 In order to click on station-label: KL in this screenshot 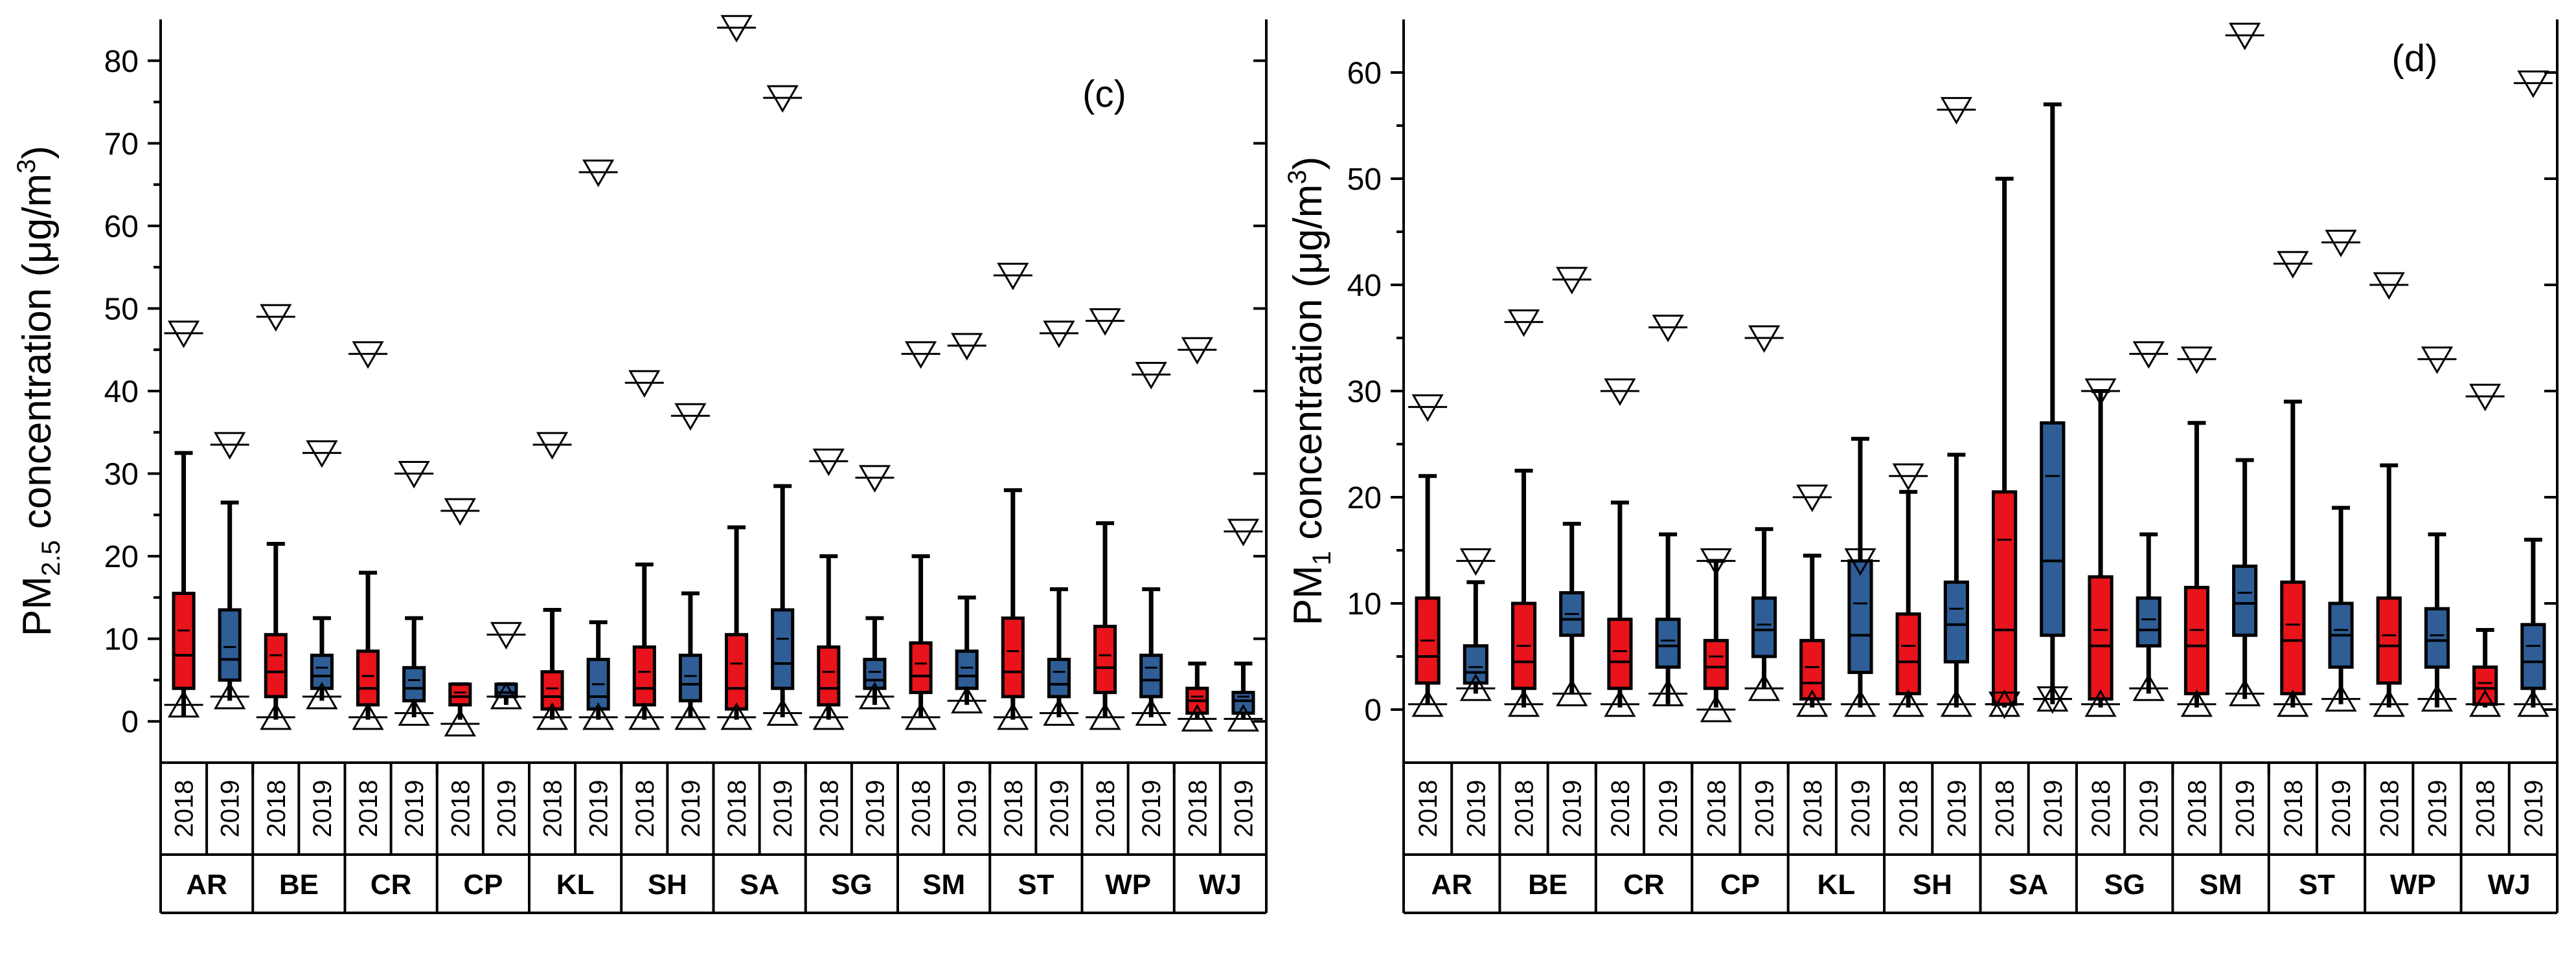, I will do `click(575, 885)`.